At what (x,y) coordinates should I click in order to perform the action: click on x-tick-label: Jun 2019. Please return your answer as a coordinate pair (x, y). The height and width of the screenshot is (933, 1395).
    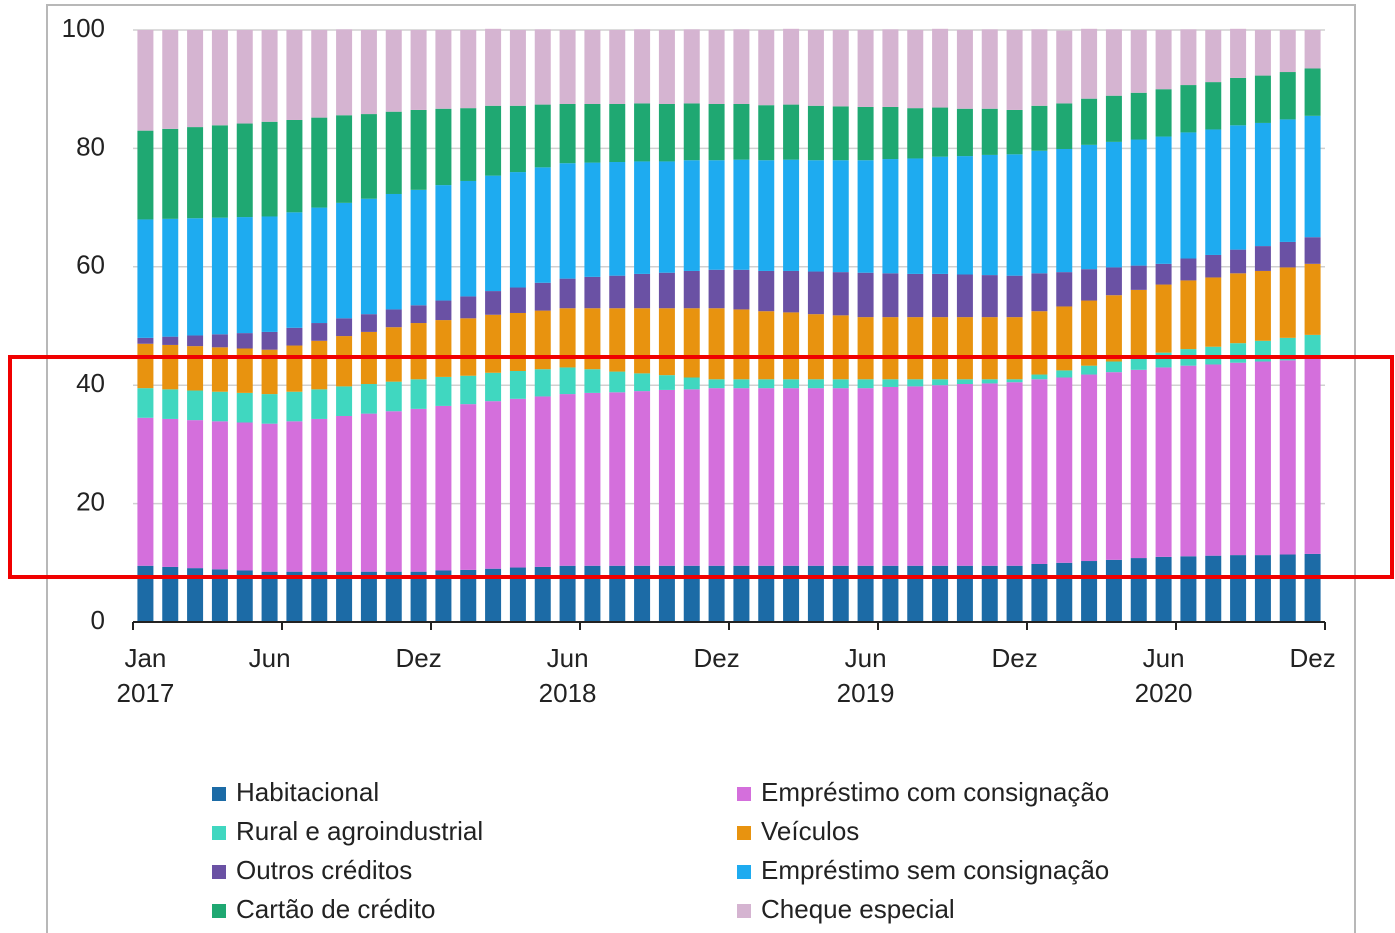
    Looking at the image, I should click on (866, 675).